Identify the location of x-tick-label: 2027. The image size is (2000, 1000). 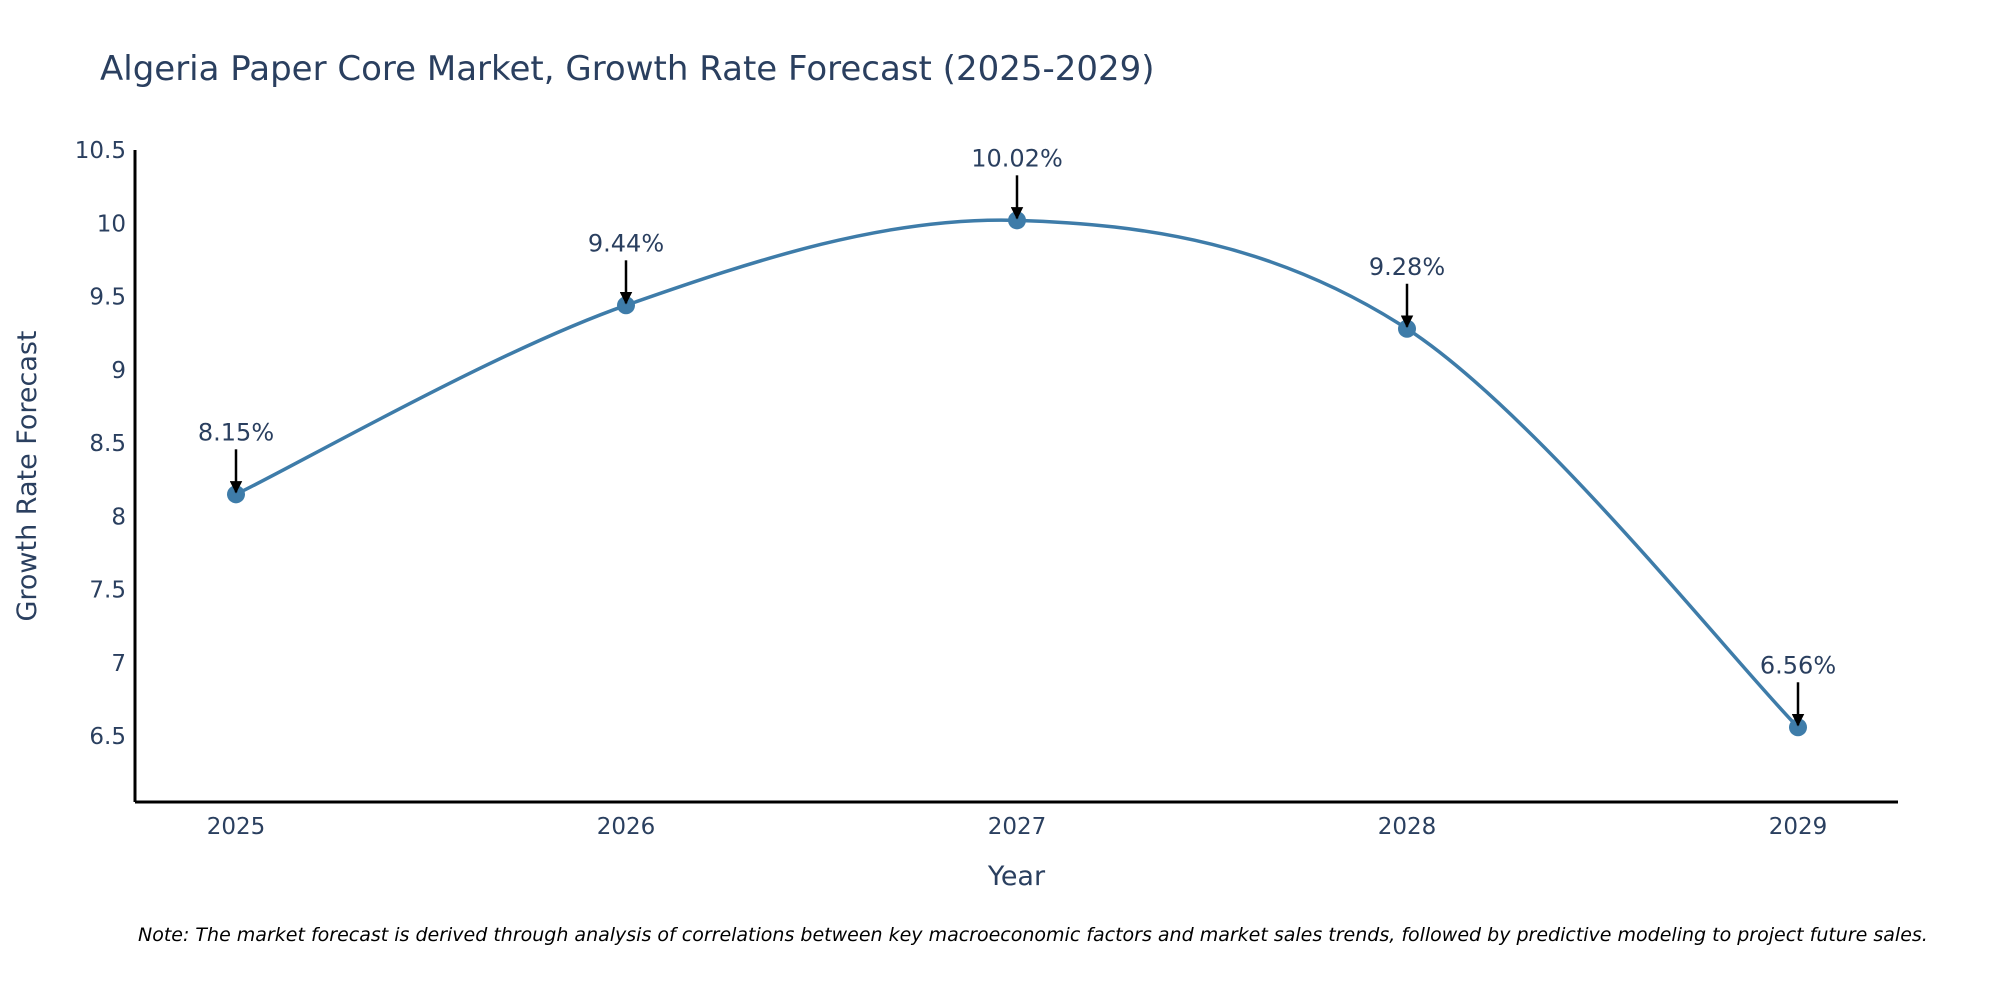
(1017, 827).